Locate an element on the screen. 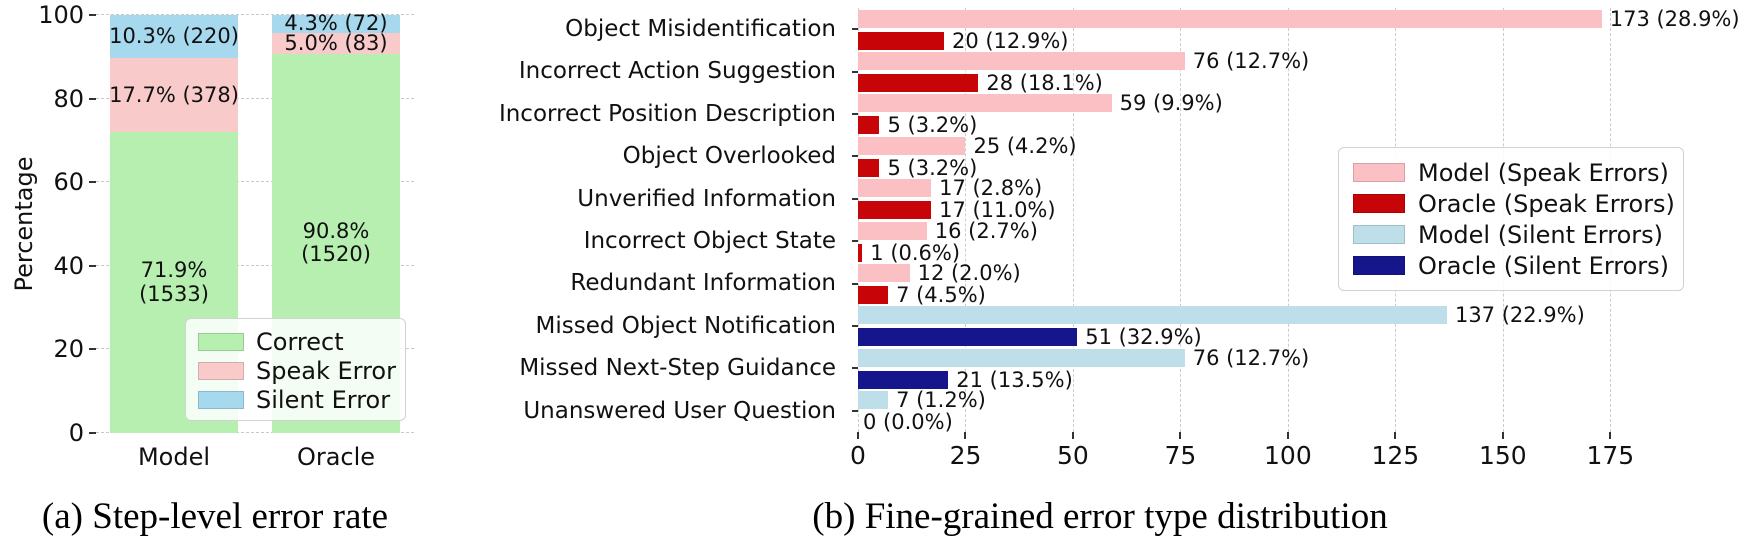 The image size is (1754, 552). bar-segment-oracle-correct: 90.8% (1520) is located at coordinates (336, 243).